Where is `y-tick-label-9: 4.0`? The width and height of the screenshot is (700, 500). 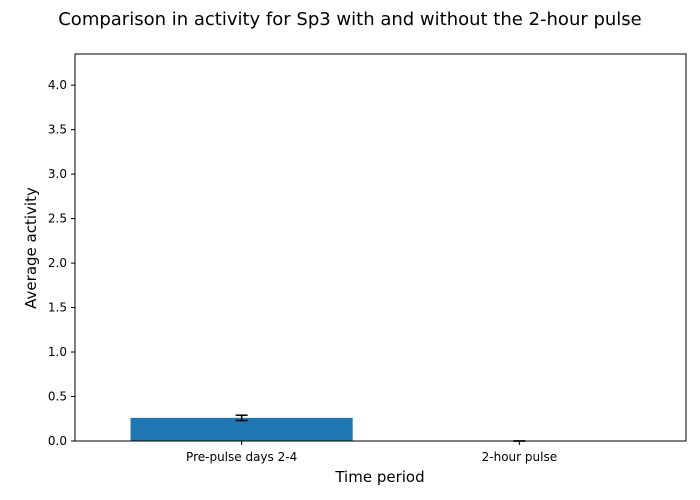
y-tick-label-9: 4.0 is located at coordinates (57, 85).